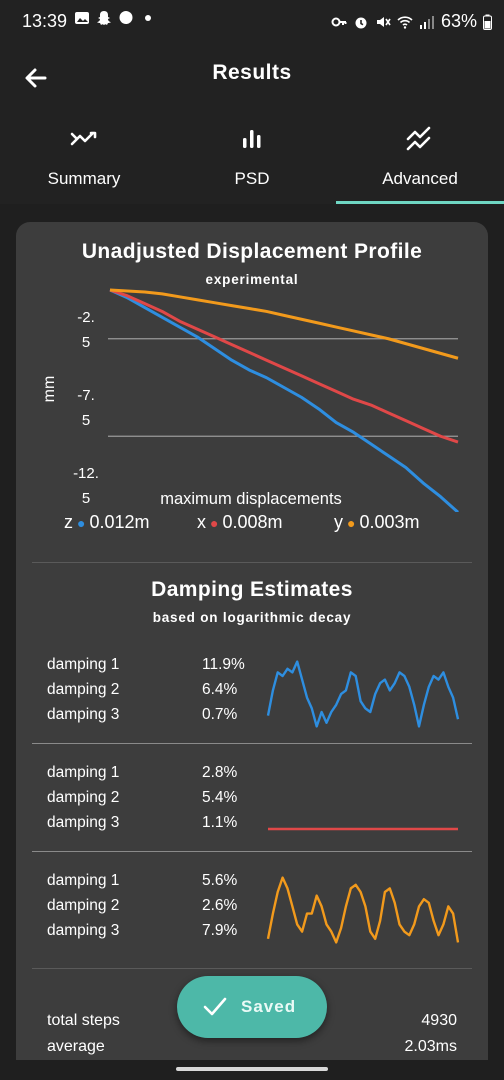 The width and height of the screenshot is (504, 1080). Describe the element at coordinates (420, 202) in the screenshot. I see `tab-selected-indicator` at that location.